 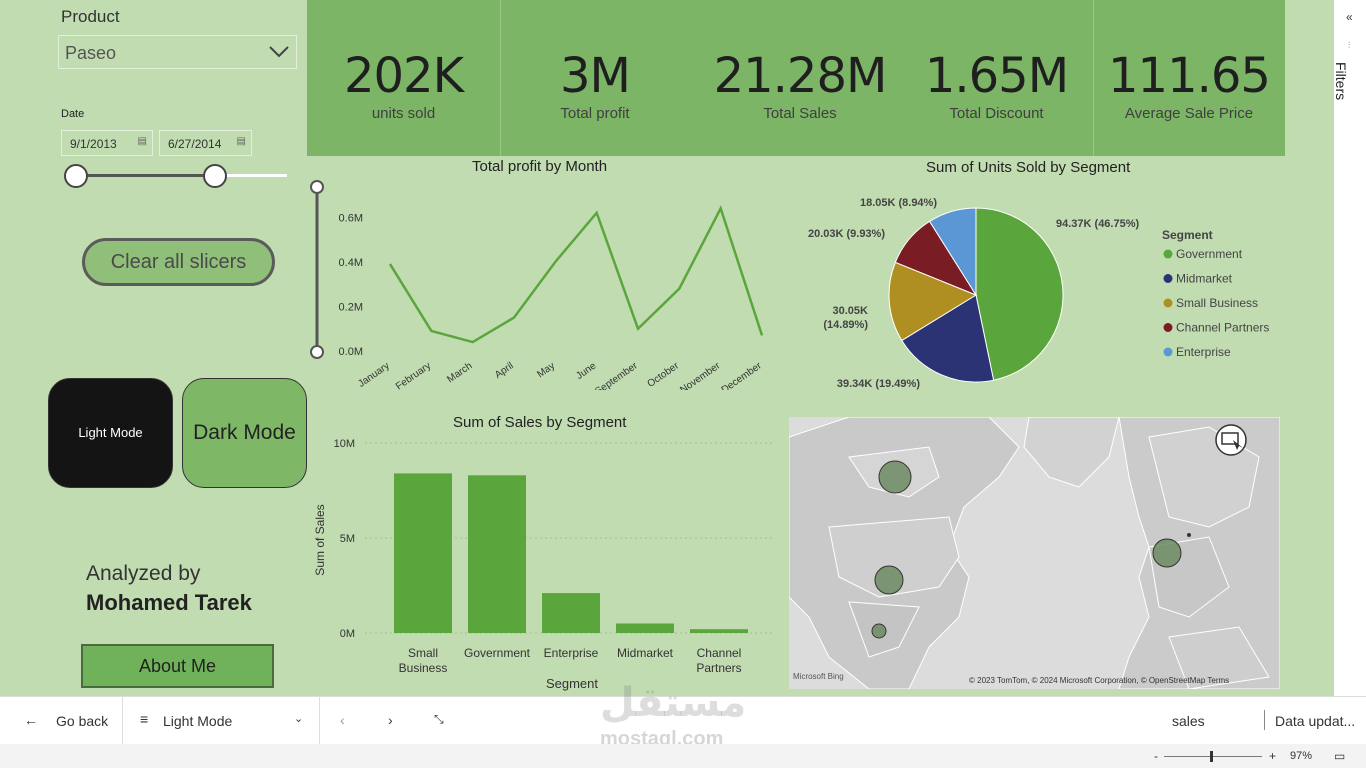 What do you see at coordinates (1340, 756) in the screenshot?
I see `fit-to-page-icon: ▭` at bounding box center [1340, 756].